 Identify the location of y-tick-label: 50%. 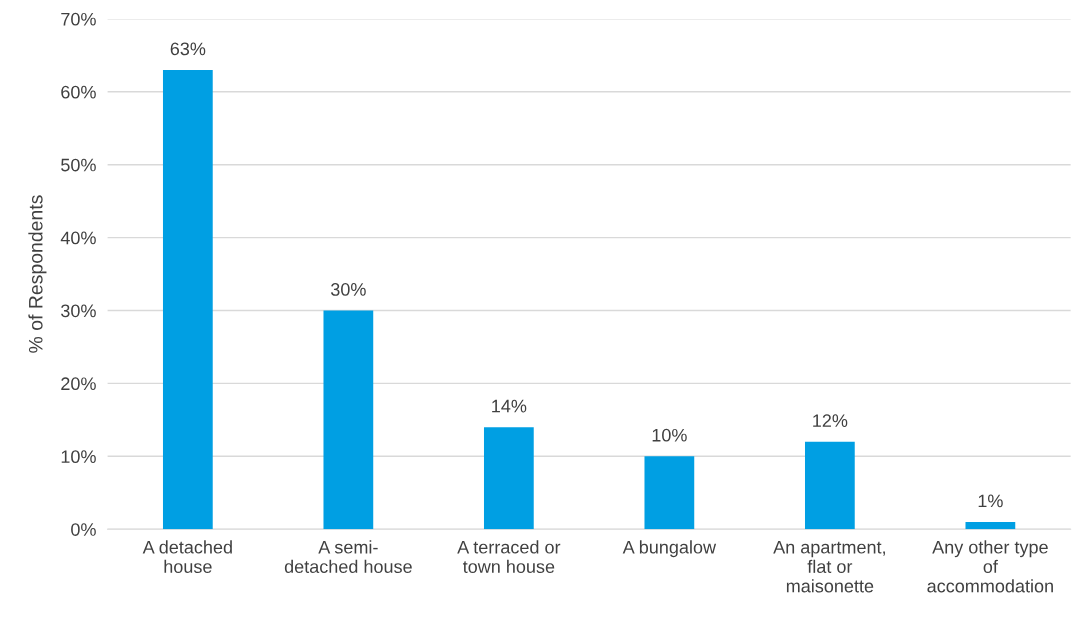
(78, 165).